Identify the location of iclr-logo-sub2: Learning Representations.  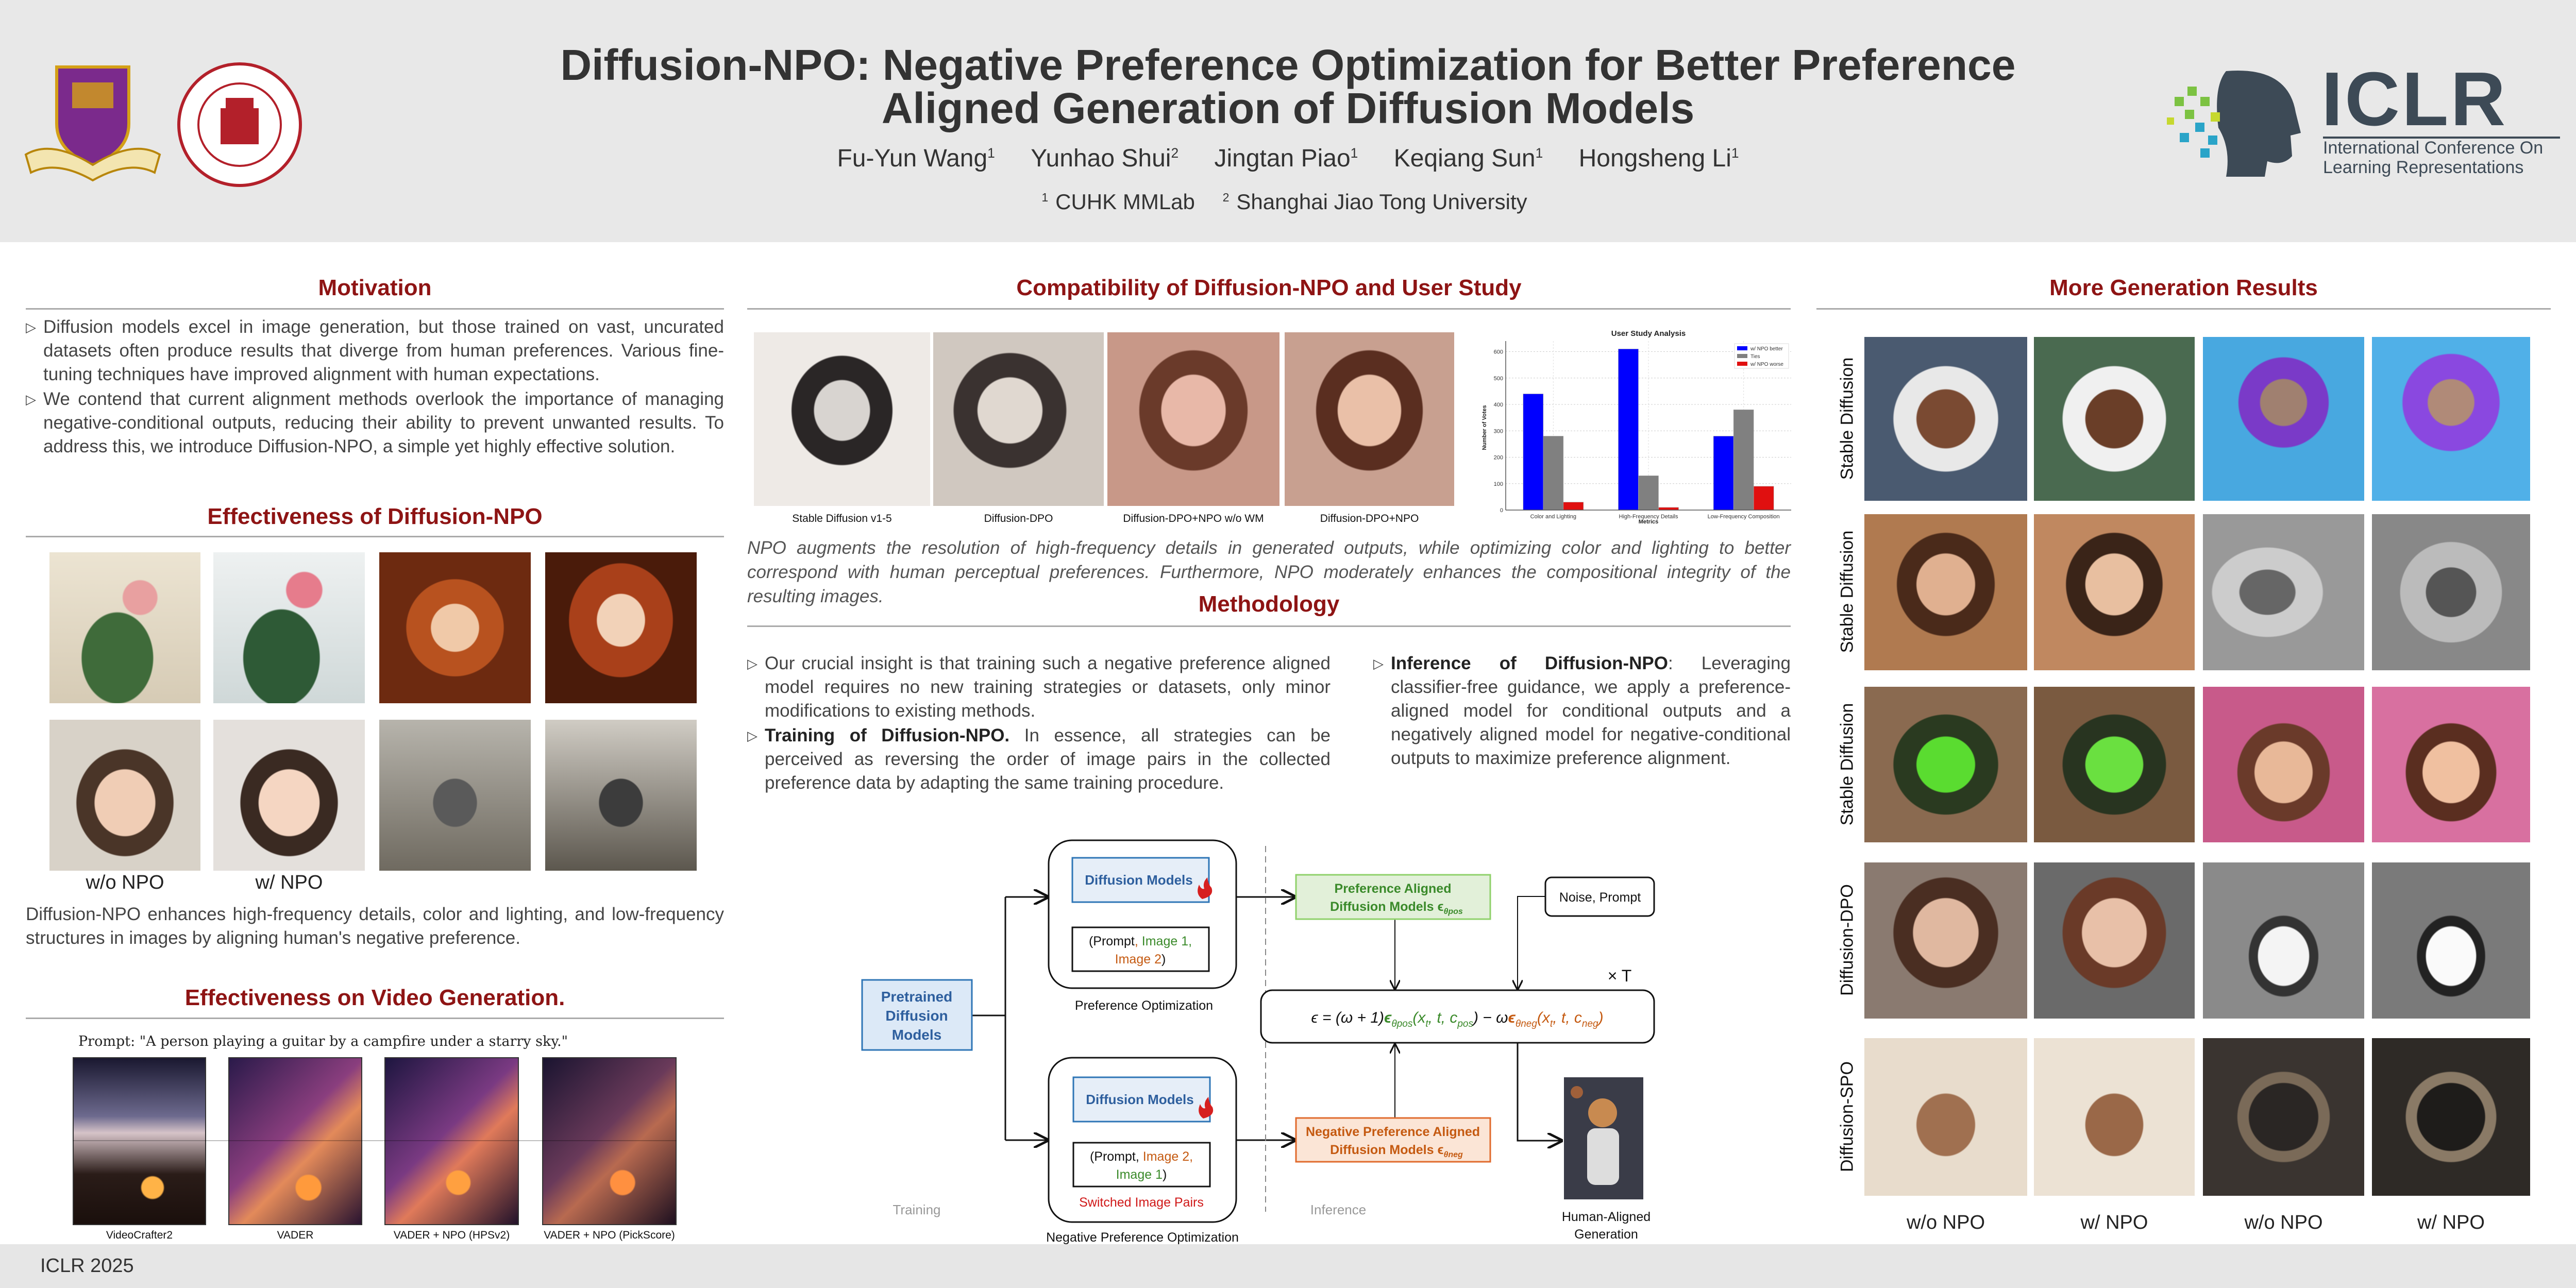
(2423, 167).